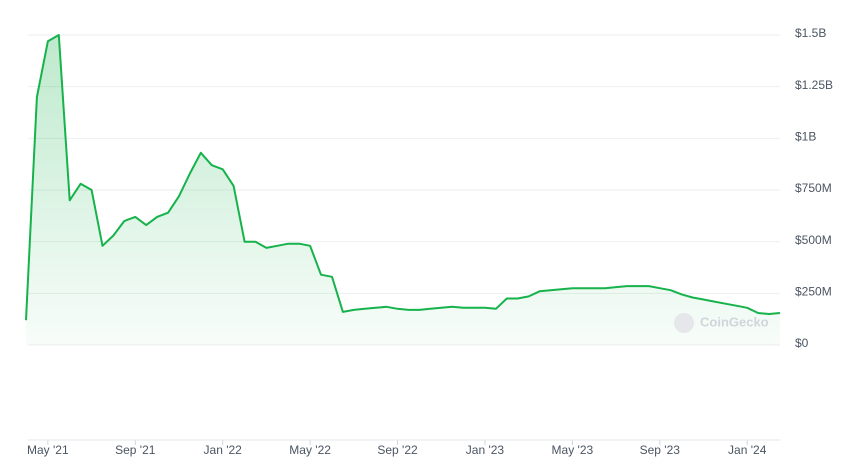  I want to click on x-tick-label: Sep '22, so click(397, 450).